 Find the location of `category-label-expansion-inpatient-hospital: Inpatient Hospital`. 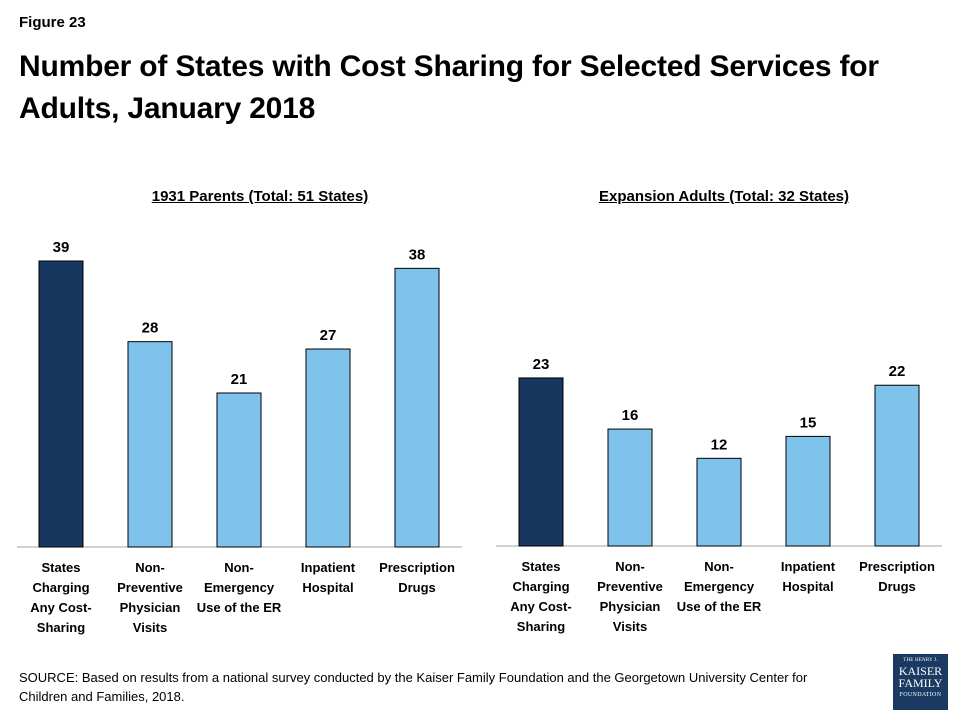

category-label-expansion-inpatient-hospital: Inpatient Hospital is located at coordinates (808, 577).